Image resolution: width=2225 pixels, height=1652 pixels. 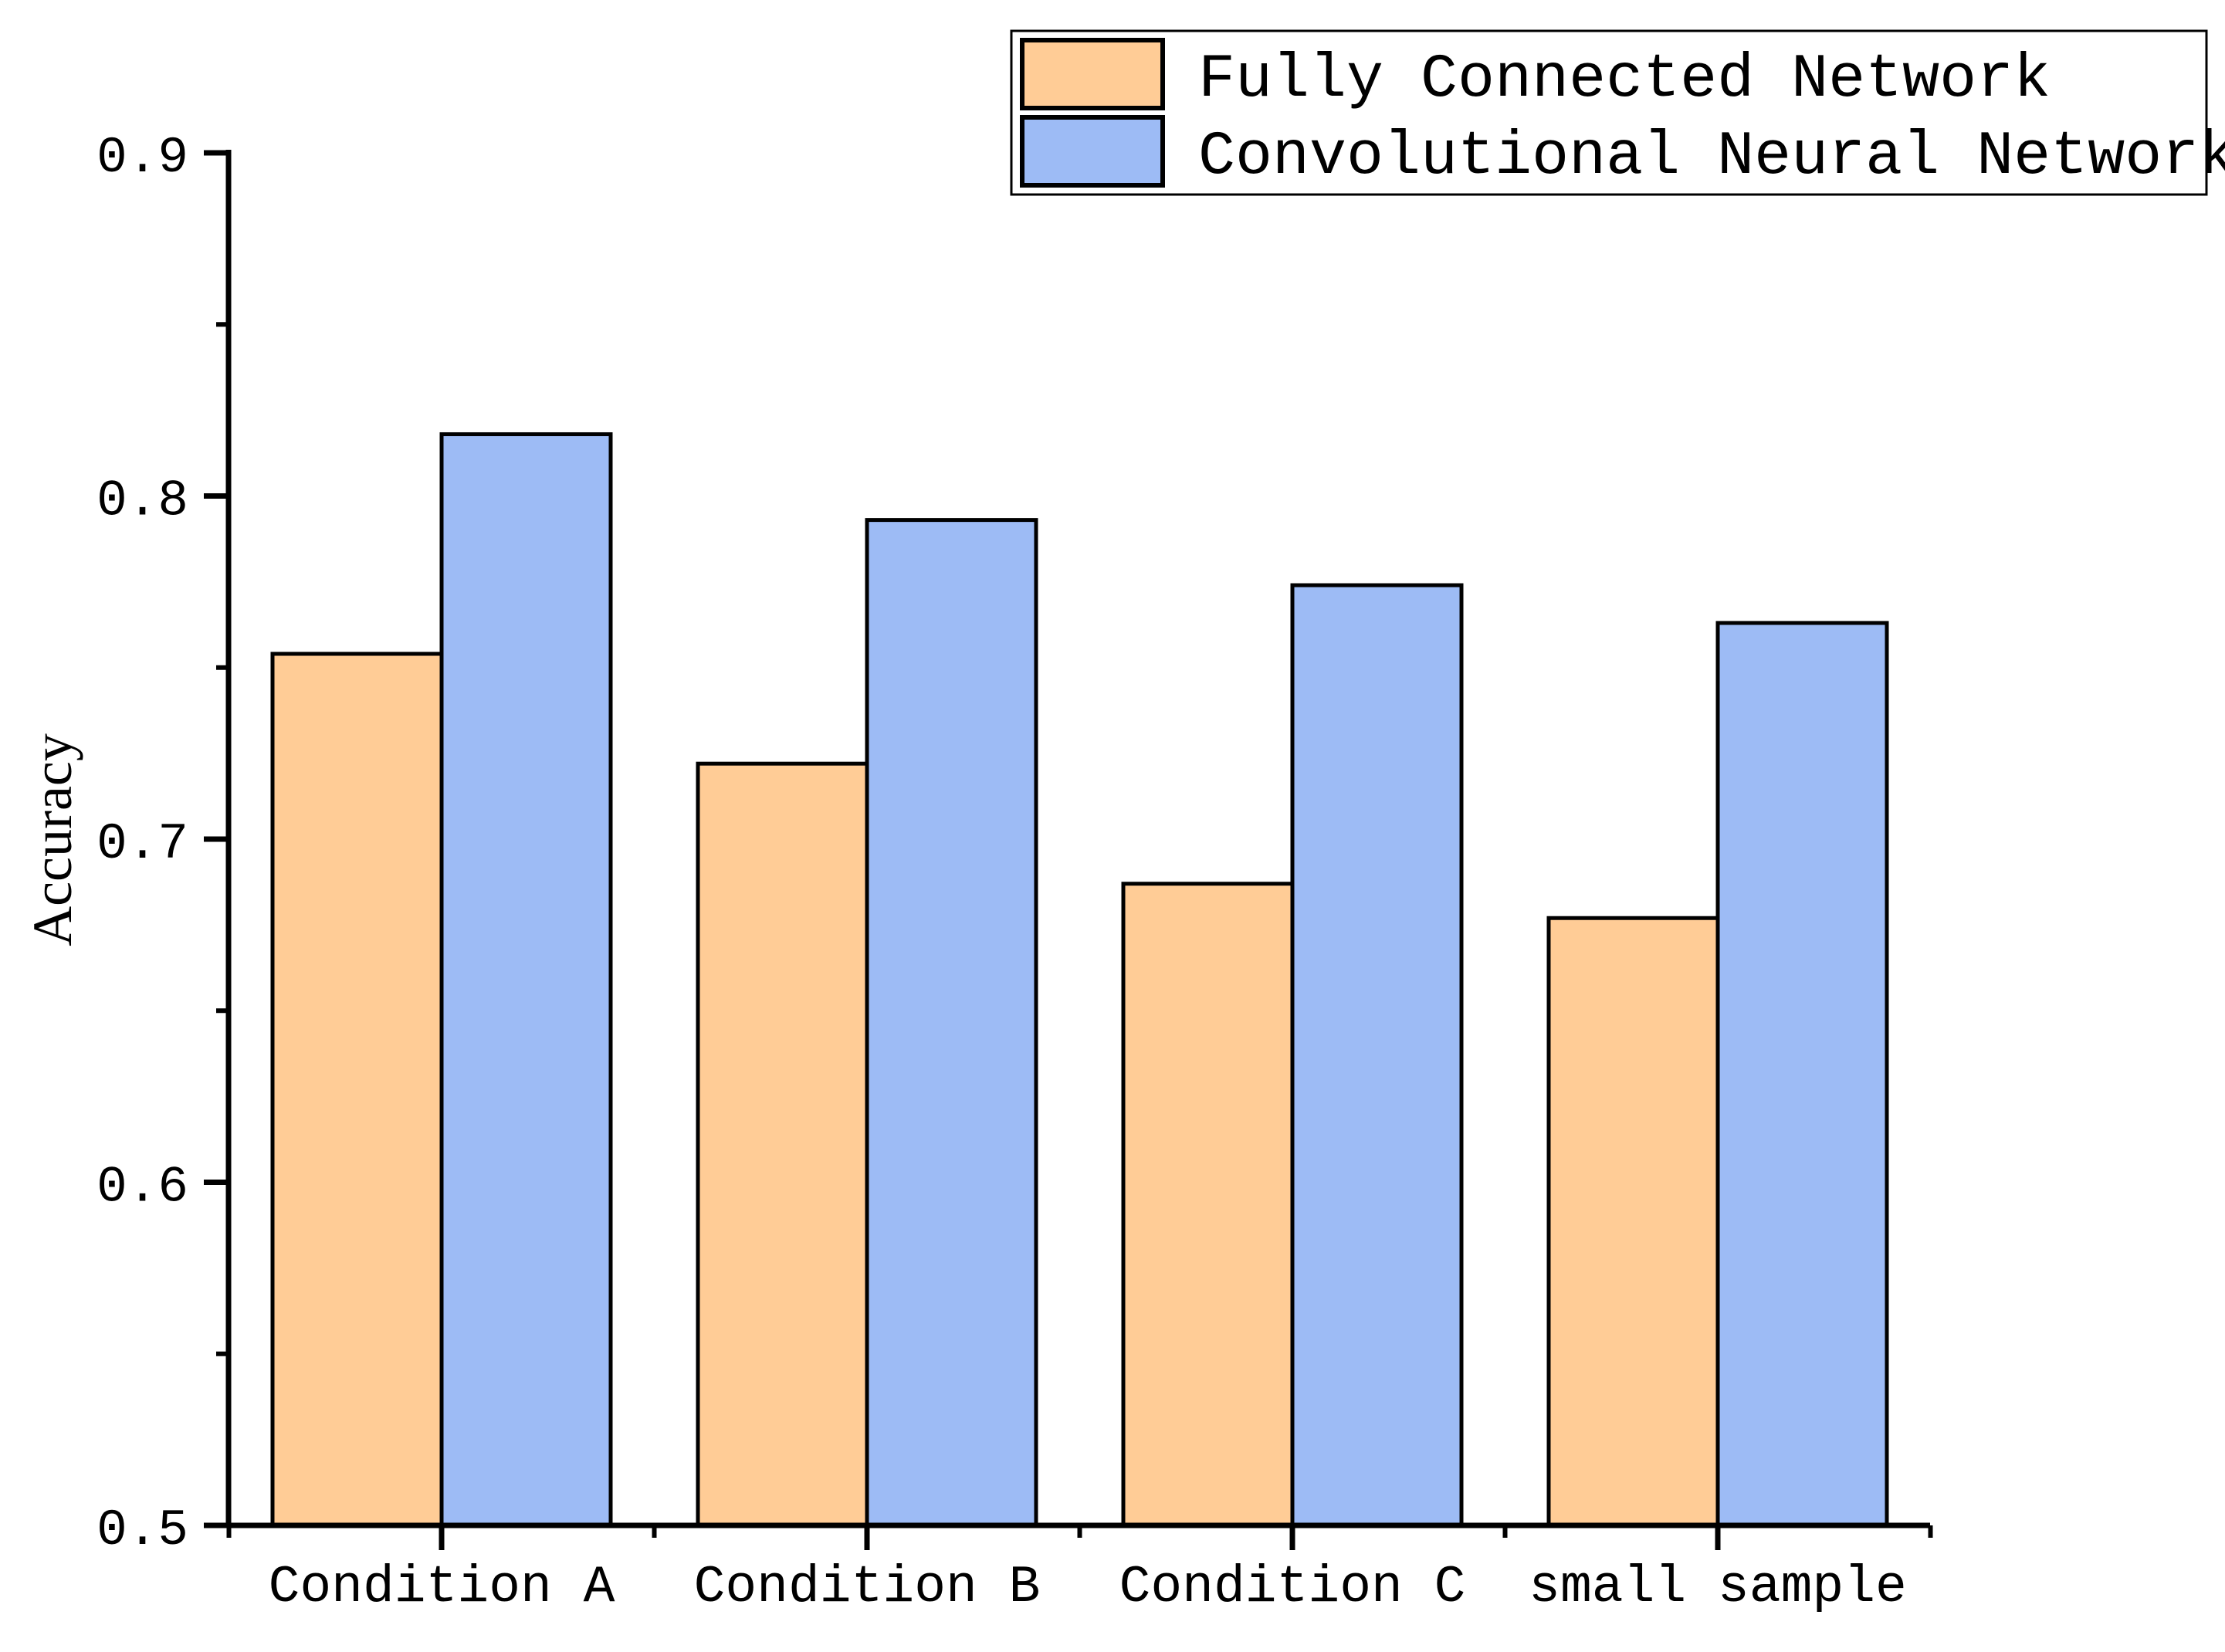 I want to click on y-tick-label: 0.8, so click(x=142, y=501).